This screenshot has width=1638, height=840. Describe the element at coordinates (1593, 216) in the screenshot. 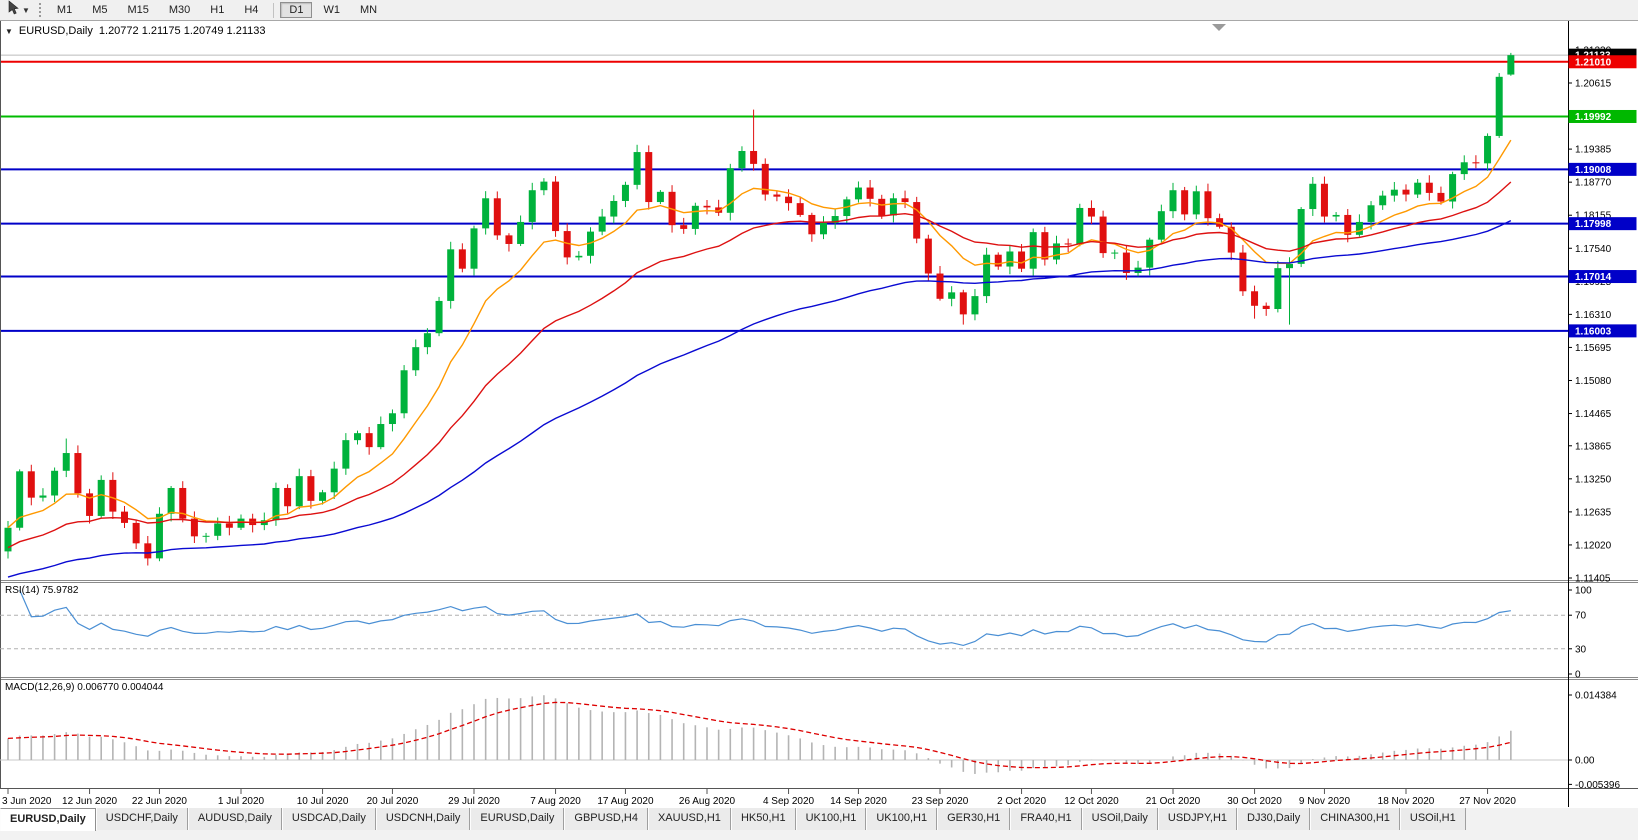

I see `svg-text: 1.18155` at that location.